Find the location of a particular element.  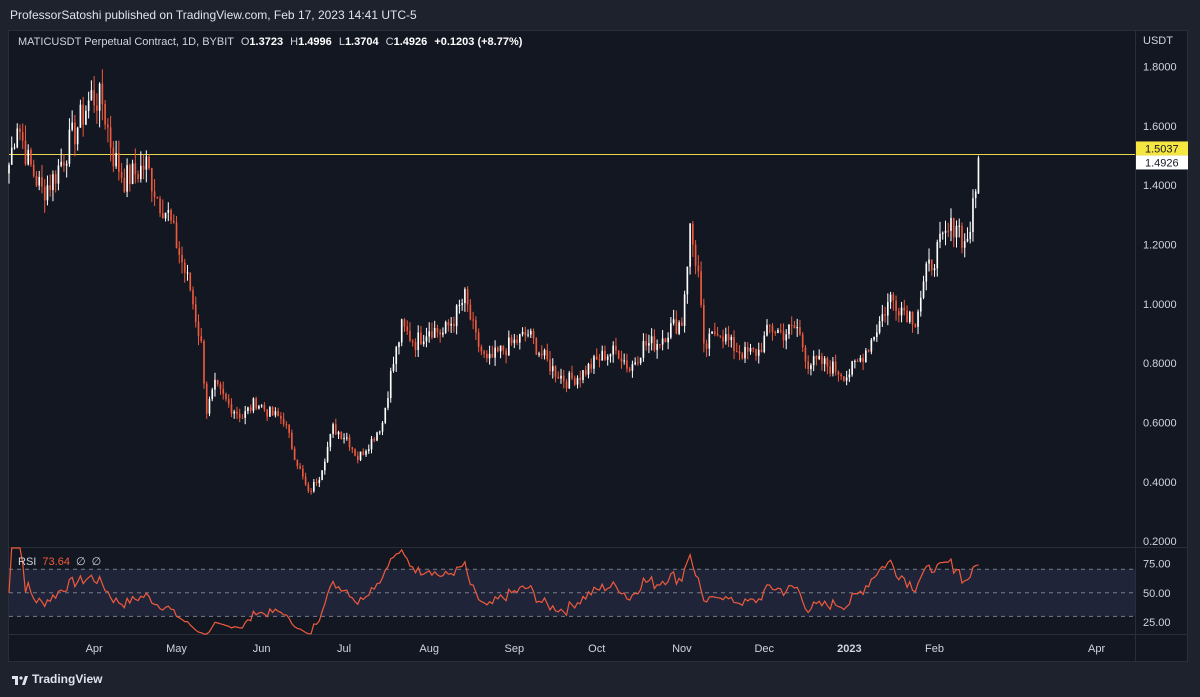

time-tick-label: Jun is located at coordinates (262, 649).